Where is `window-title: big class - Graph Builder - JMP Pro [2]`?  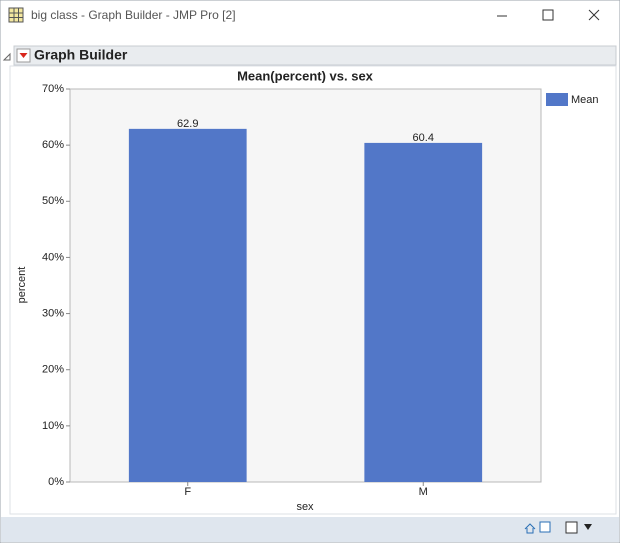
window-title: big class - Graph Builder - JMP Pro [2] is located at coordinates (133, 15).